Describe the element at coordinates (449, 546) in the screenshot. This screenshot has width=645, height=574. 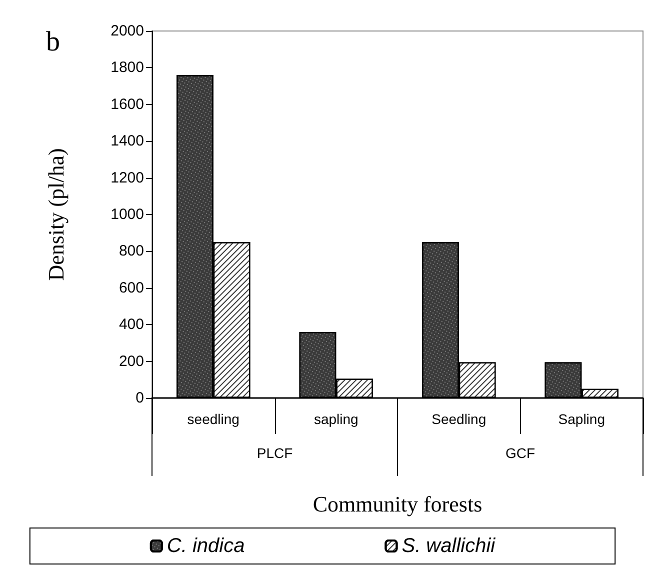
I see `legend-label: S. wallichii` at that location.